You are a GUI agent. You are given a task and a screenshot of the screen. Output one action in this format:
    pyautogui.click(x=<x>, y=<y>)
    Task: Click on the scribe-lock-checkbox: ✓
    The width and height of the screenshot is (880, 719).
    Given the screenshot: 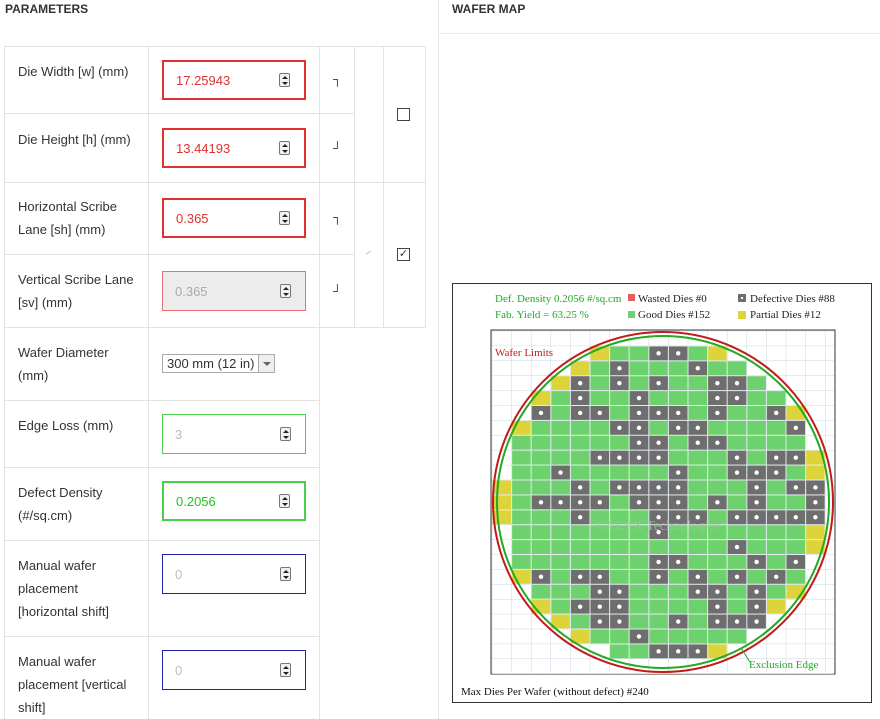 What is the action you would take?
    pyautogui.click(x=403, y=254)
    